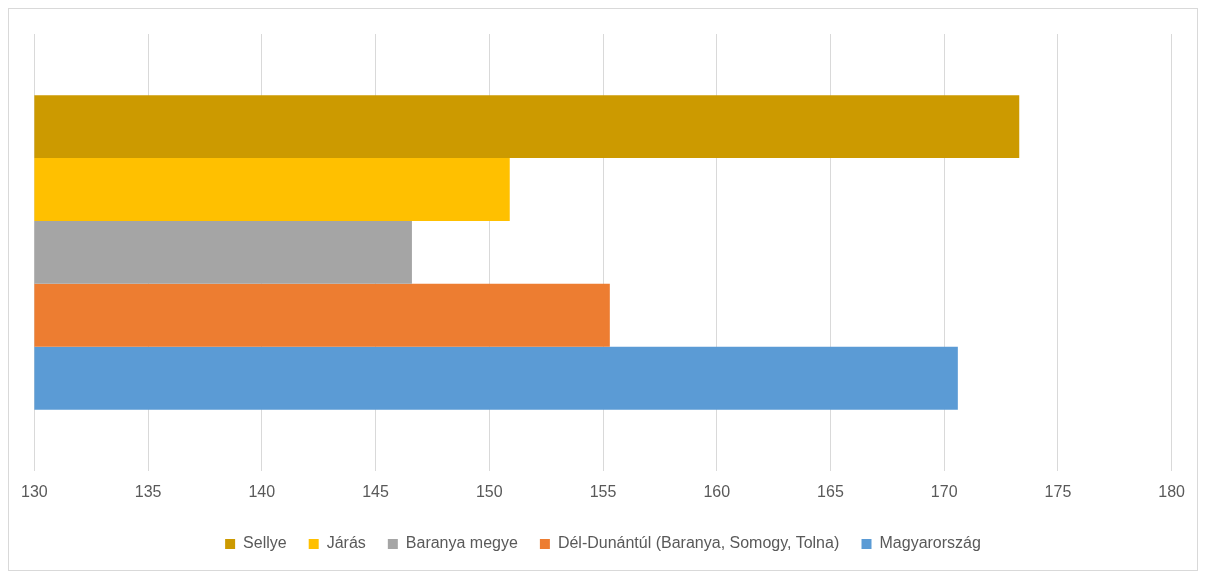 This screenshot has height=581, width=1208. What do you see at coordinates (930, 543) in the screenshot?
I see `legend-label: Magyarország` at bounding box center [930, 543].